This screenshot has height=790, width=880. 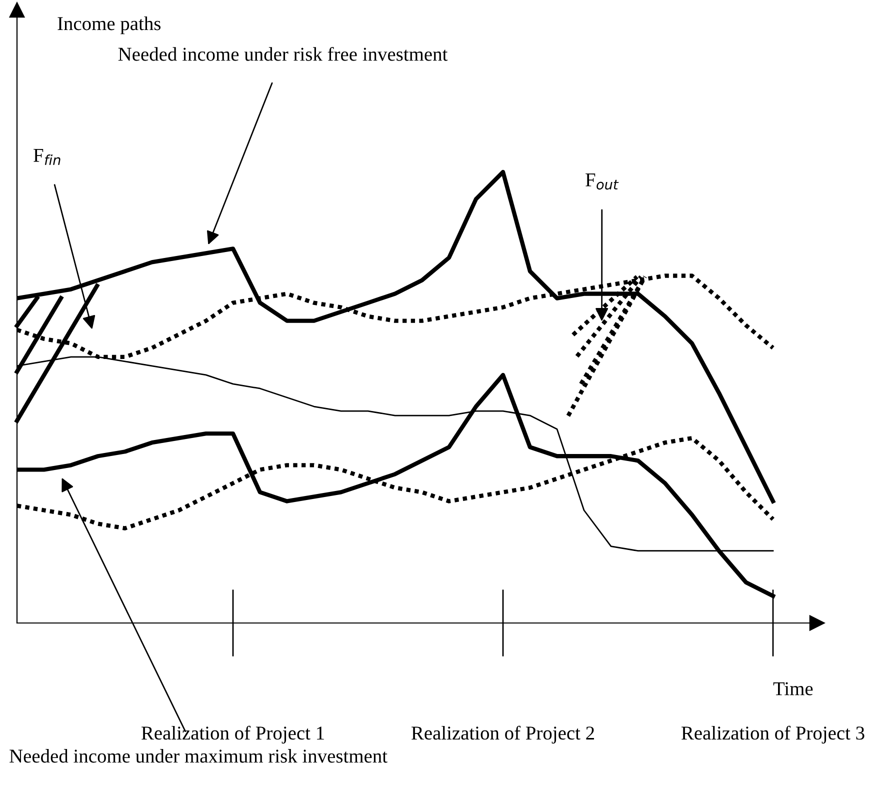 What do you see at coordinates (793, 689) in the screenshot?
I see `x-axis-title: Time` at bounding box center [793, 689].